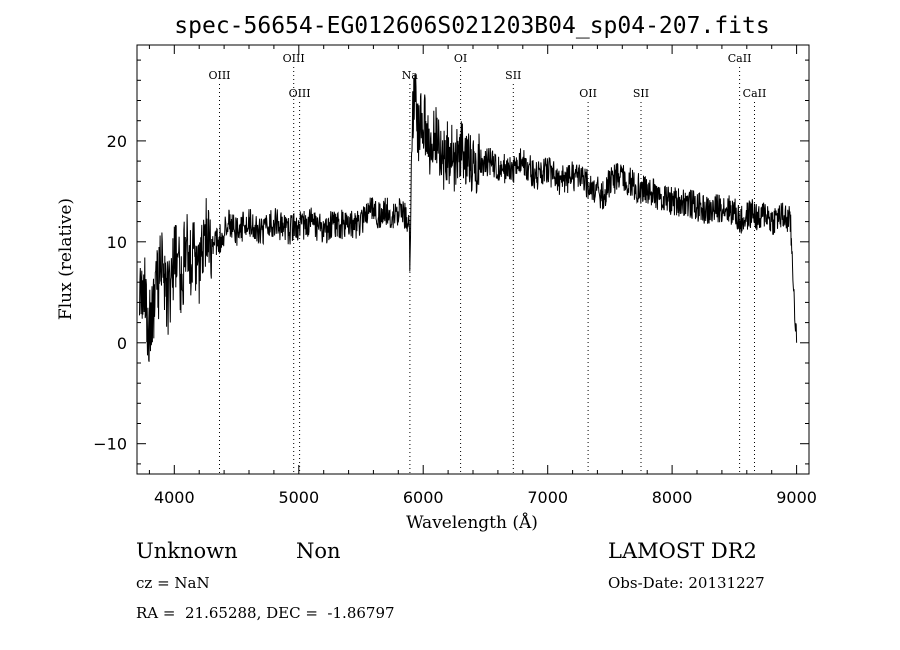 The image size is (900, 650). Describe the element at coordinates (265, 613) in the screenshot. I see `ra-dec-coordinates: RA = 21.65288, DEC = -1.86797` at that location.